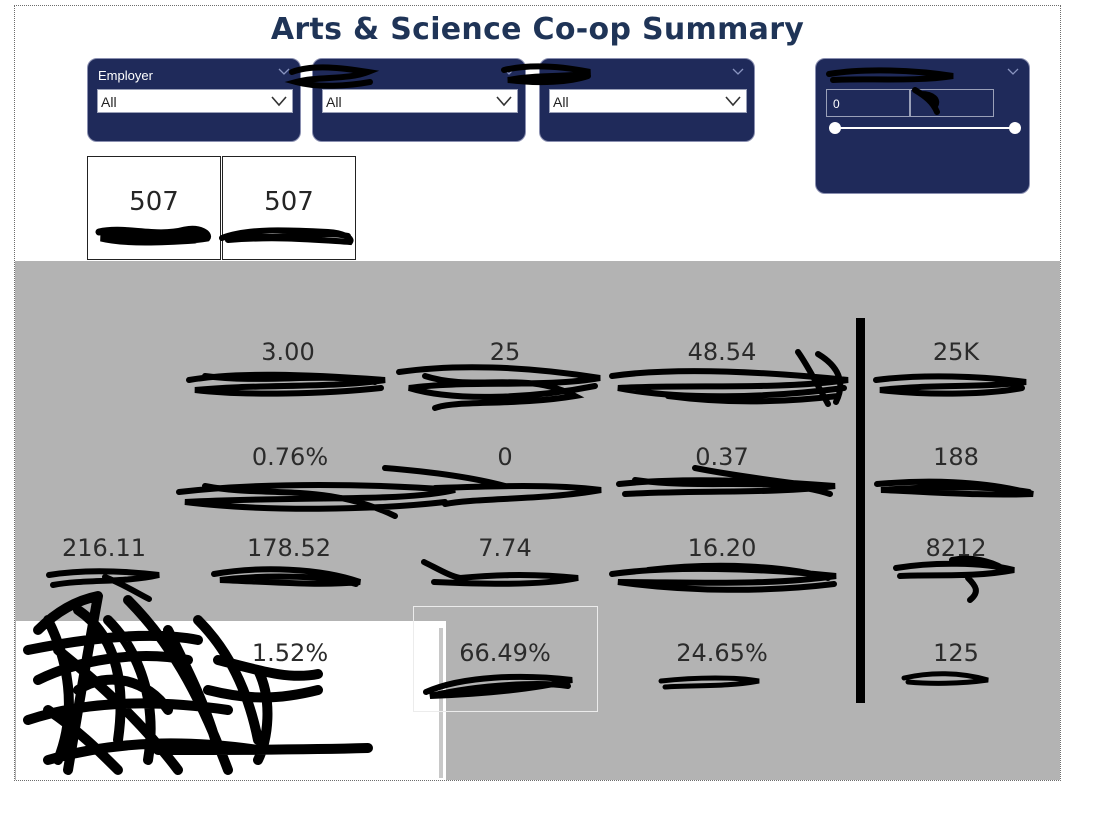  What do you see at coordinates (956, 653) in the screenshot?
I see `kpi-value: 125` at bounding box center [956, 653].